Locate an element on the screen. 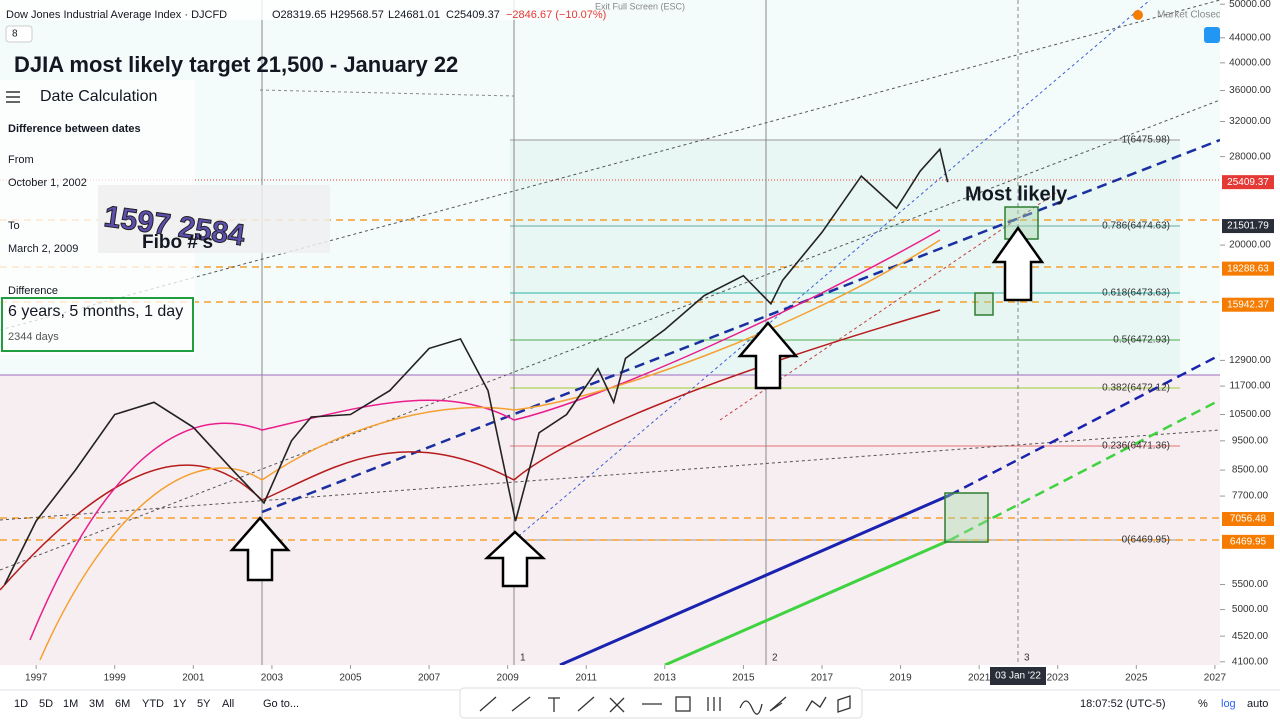 The image size is (1280, 720). y-tick-label: 32000.00 is located at coordinates (1250, 121).